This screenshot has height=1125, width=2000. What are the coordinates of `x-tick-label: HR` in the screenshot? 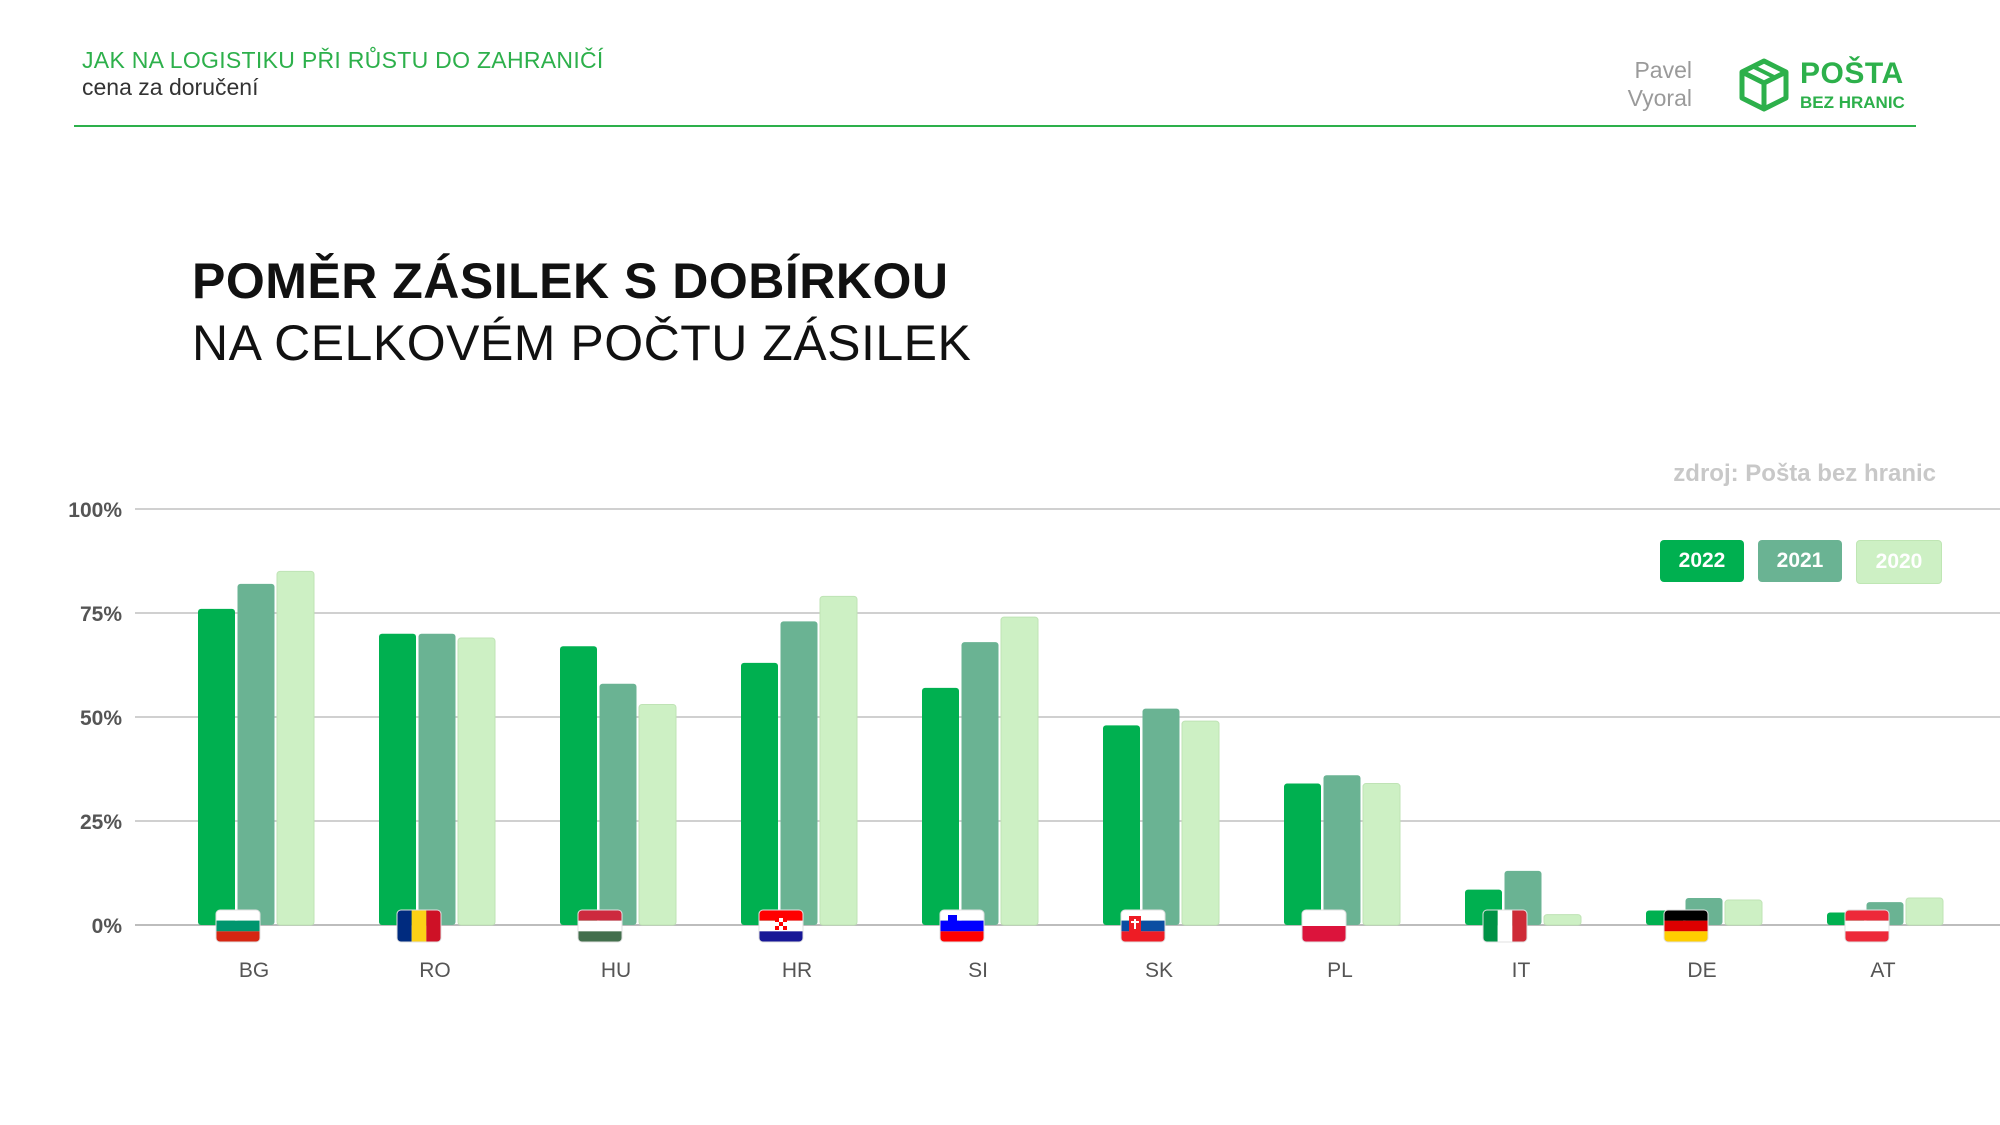 It's located at (797, 970).